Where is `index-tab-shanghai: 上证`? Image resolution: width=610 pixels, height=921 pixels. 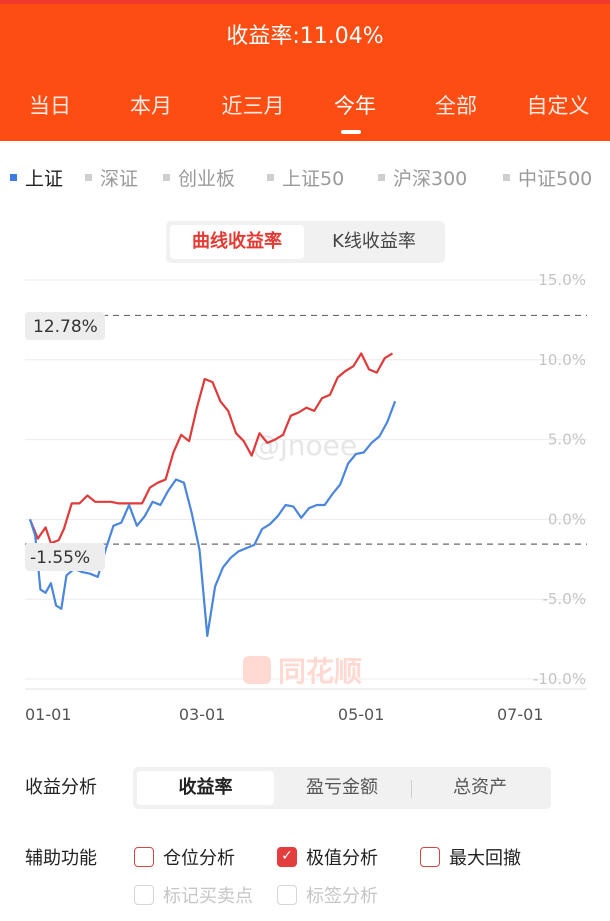 index-tab-shanghai: 上证 is located at coordinates (36, 179).